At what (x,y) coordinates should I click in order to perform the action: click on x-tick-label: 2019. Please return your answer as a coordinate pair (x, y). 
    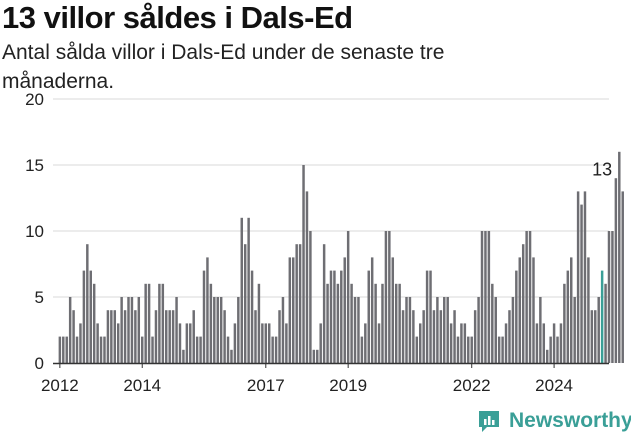
    Looking at the image, I should click on (348, 385).